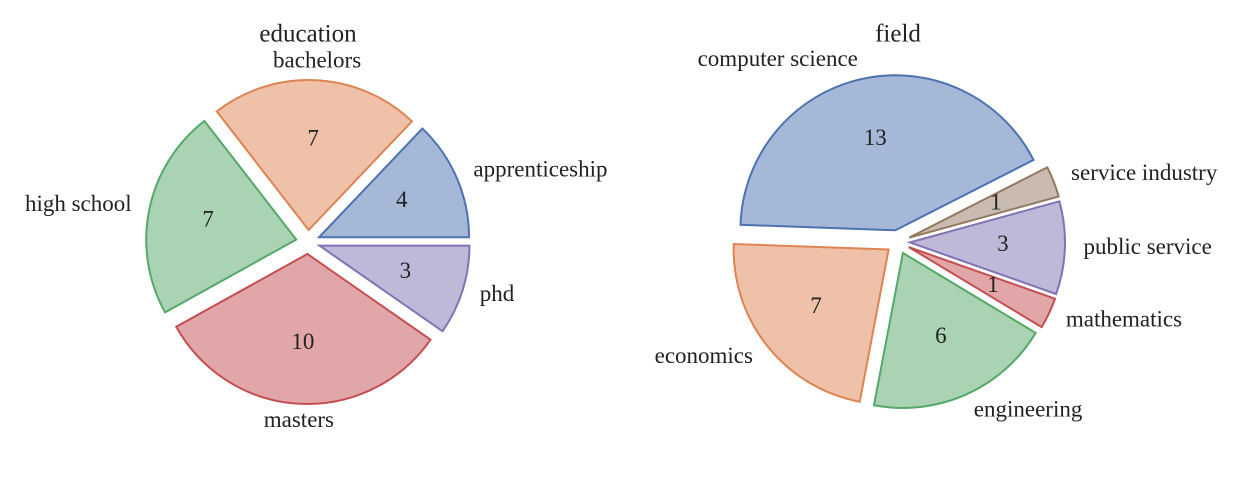 Image resolution: width=1246 pixels, height=478 pixels. Describe the element at coordinates (497, 293) in the screenshot. I see `slice-label: phd` at that location.